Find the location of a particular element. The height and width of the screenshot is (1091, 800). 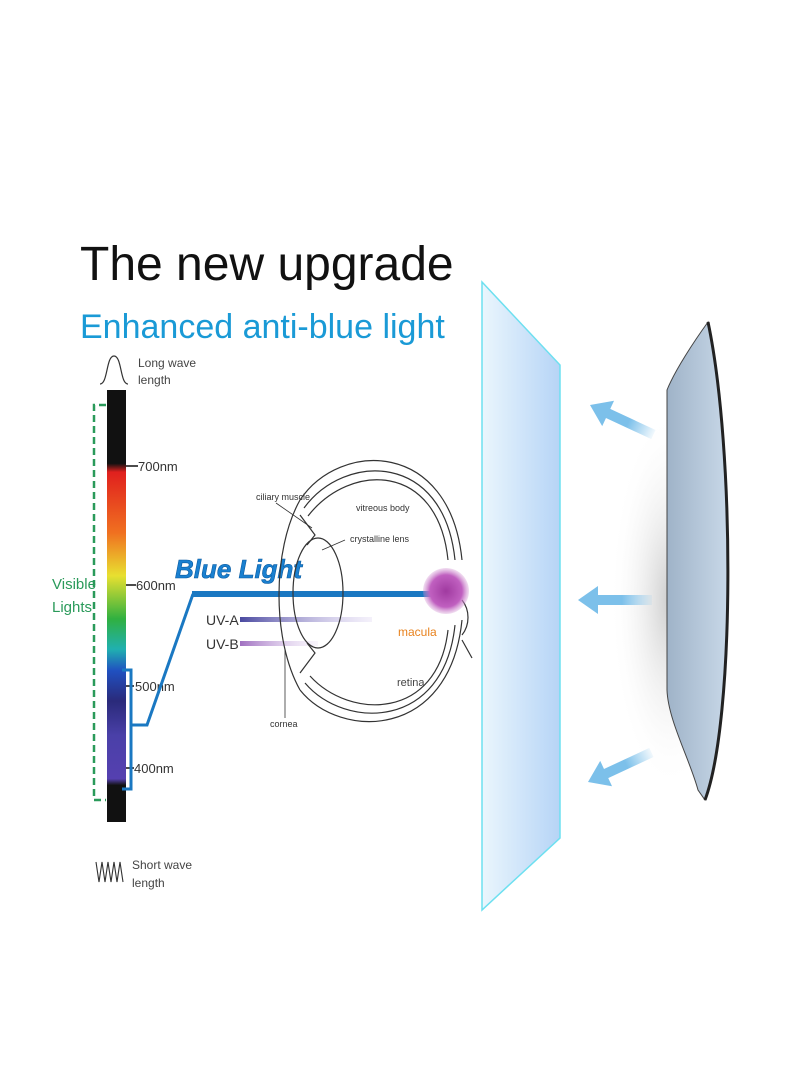

macula-label: macula is located at coordinates (417, 632).